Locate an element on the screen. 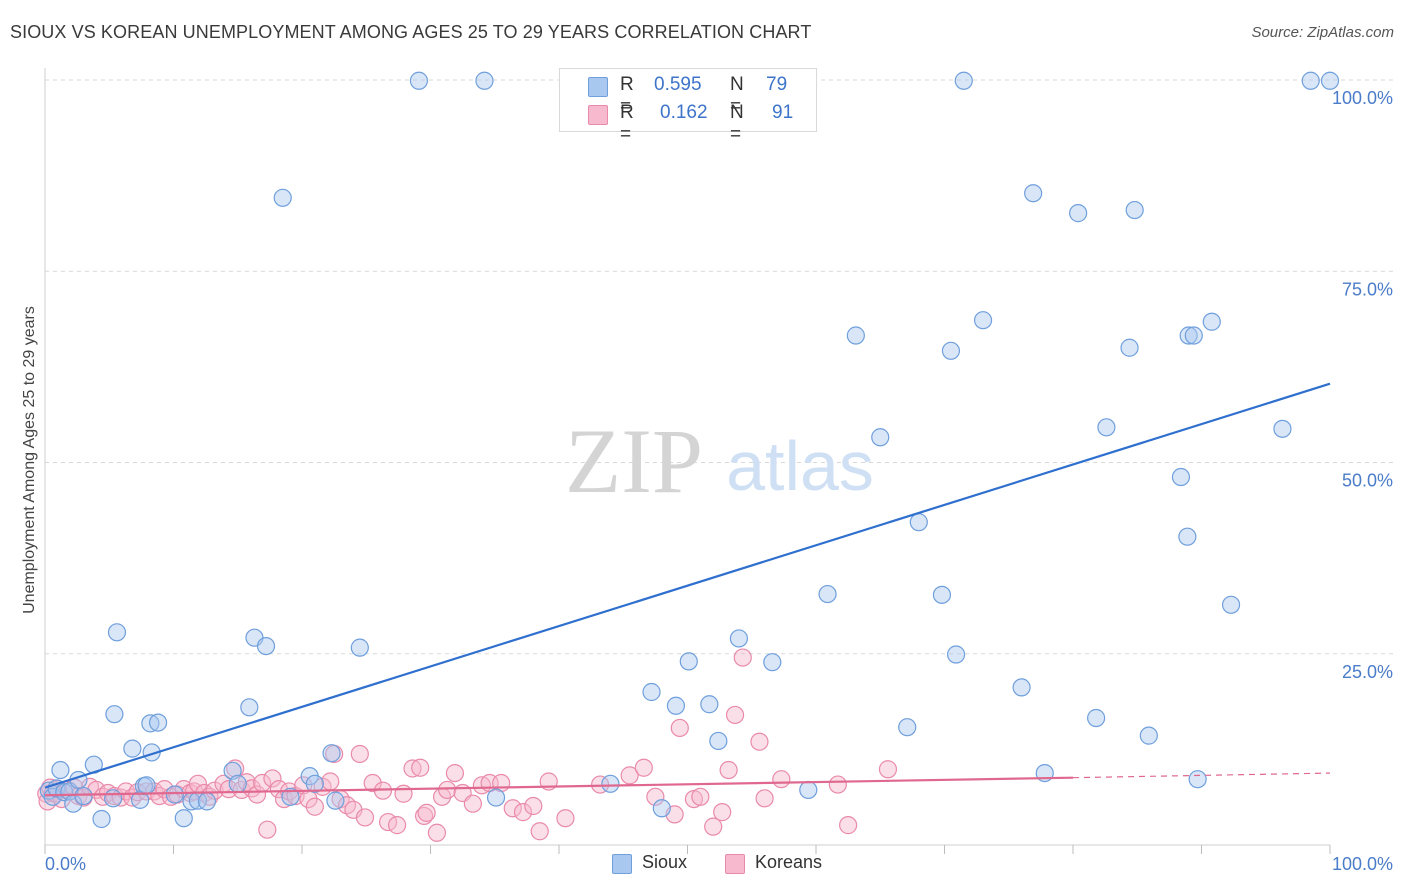 The height and width of the screenshot is (892, 1406). y-tick-label: 100.0% is located at coordinates (1362, 98).